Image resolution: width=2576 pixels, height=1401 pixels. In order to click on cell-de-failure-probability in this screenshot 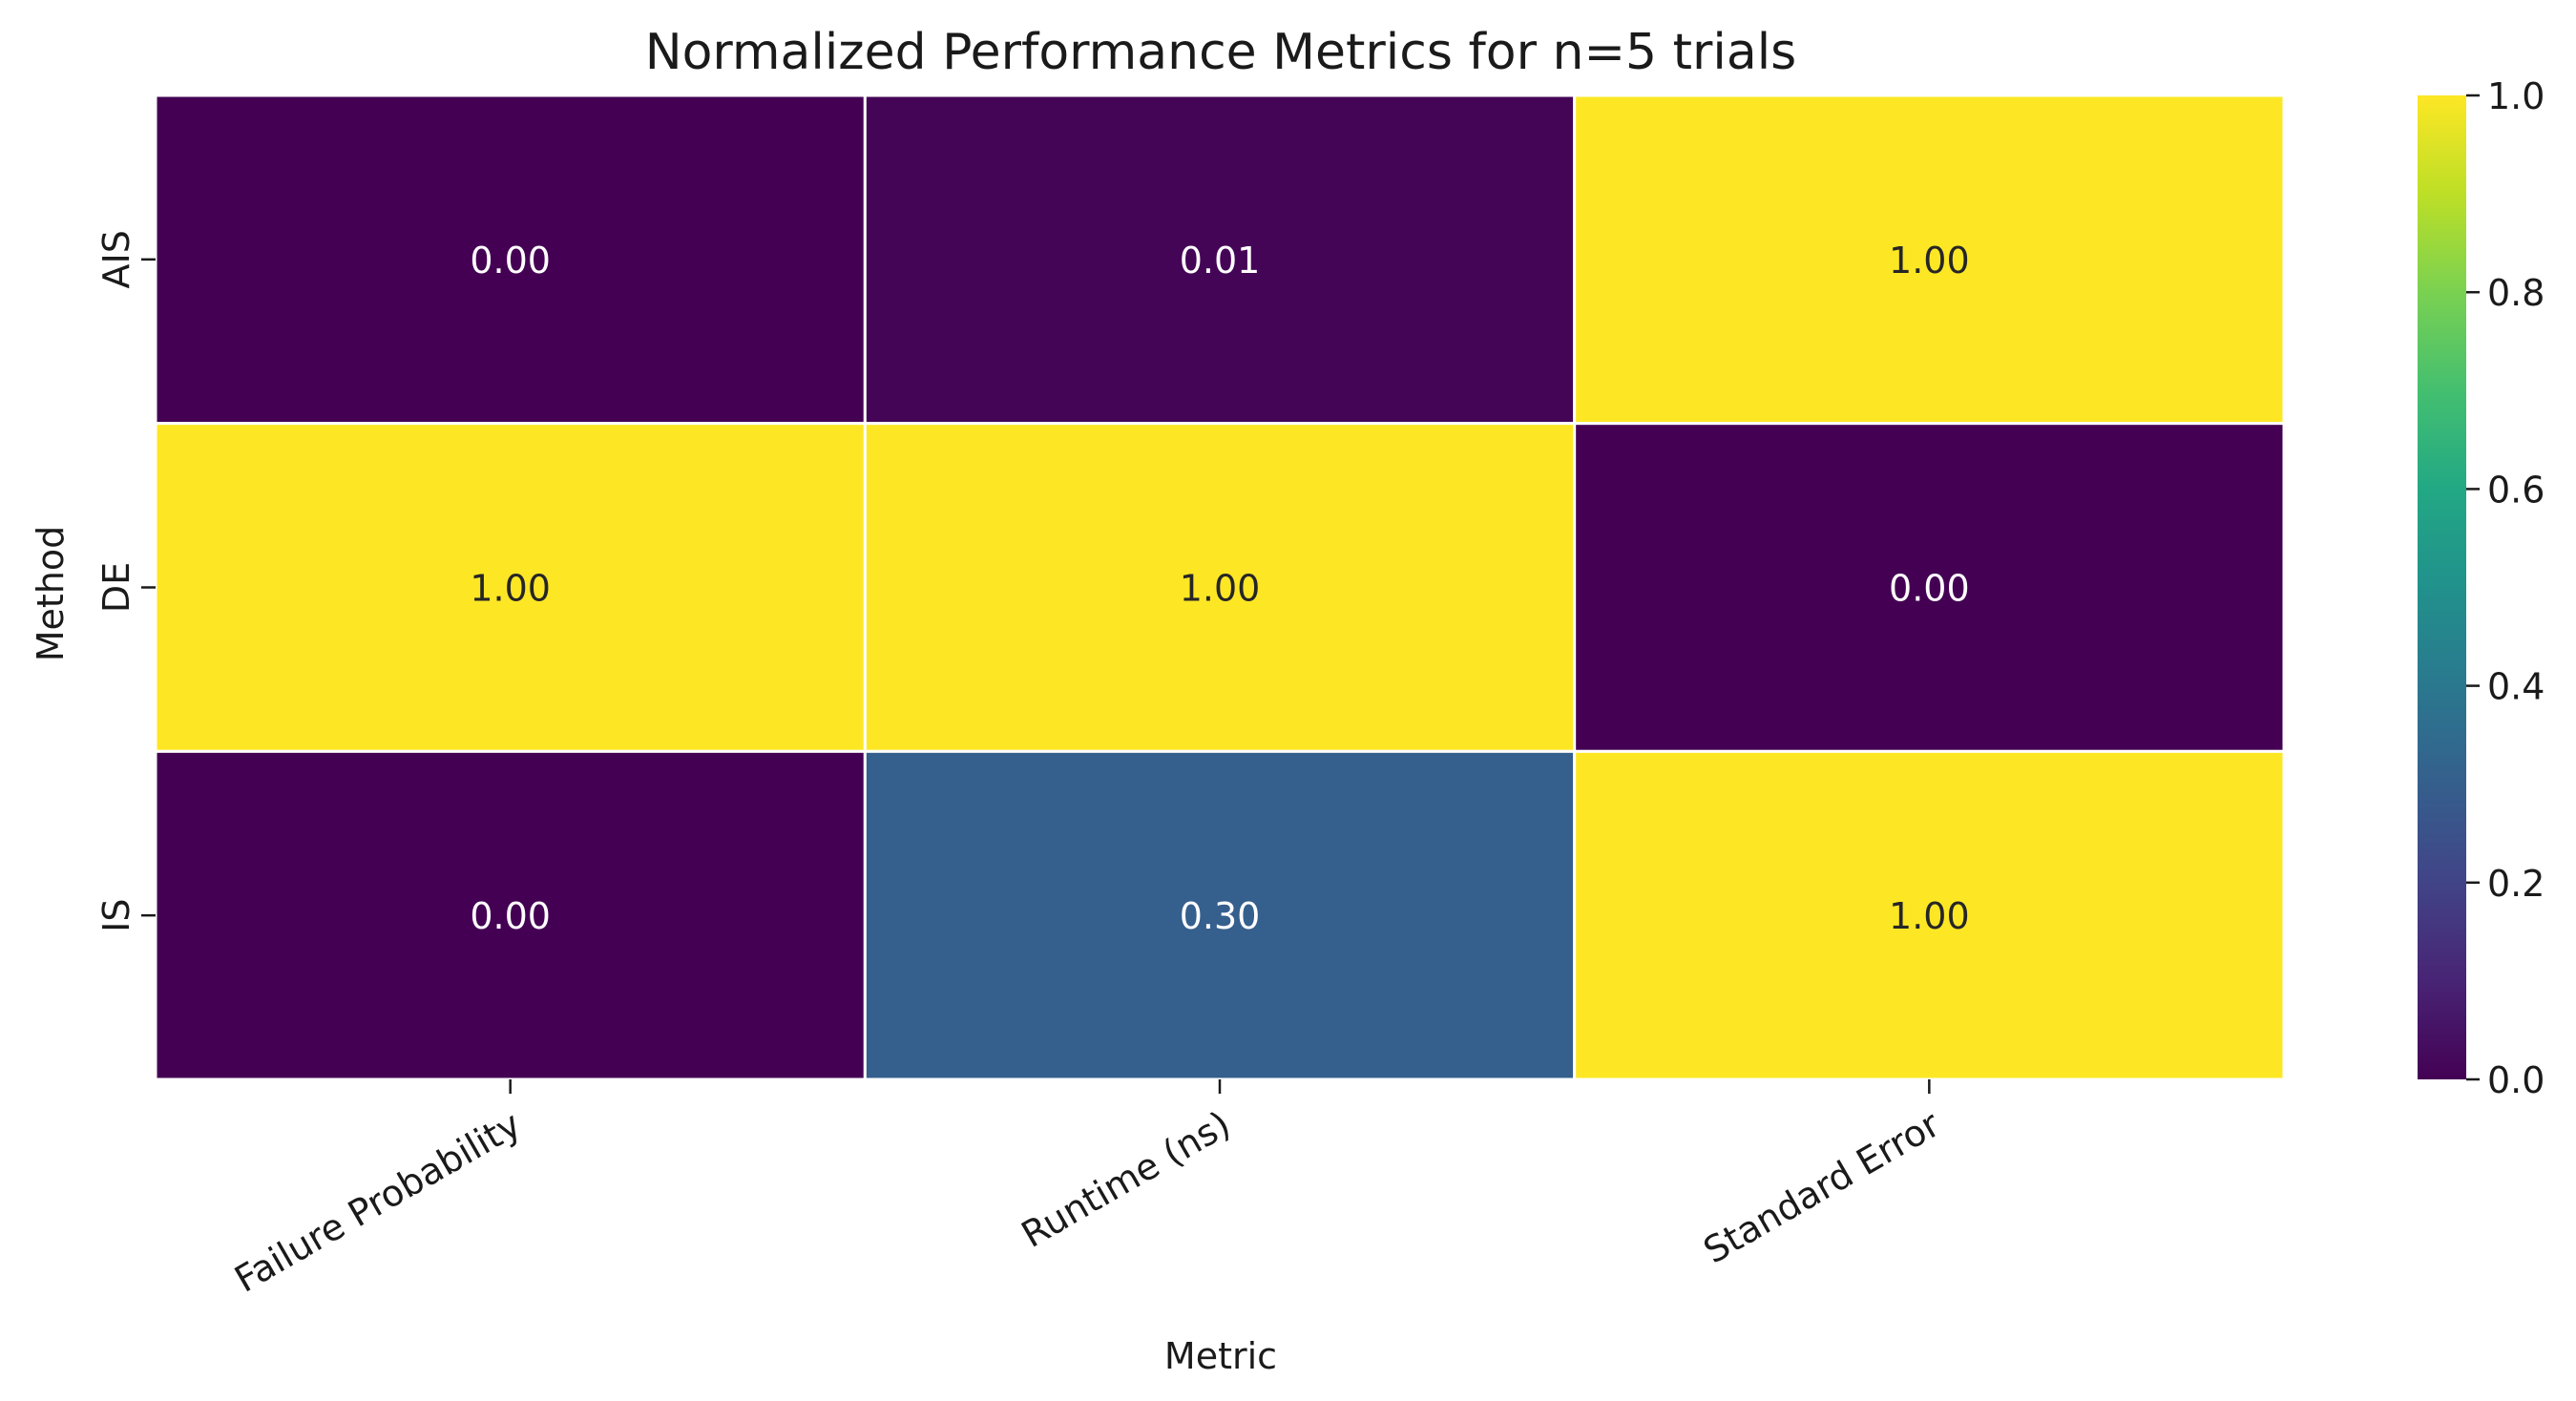, I will do `click(510, 587)`.